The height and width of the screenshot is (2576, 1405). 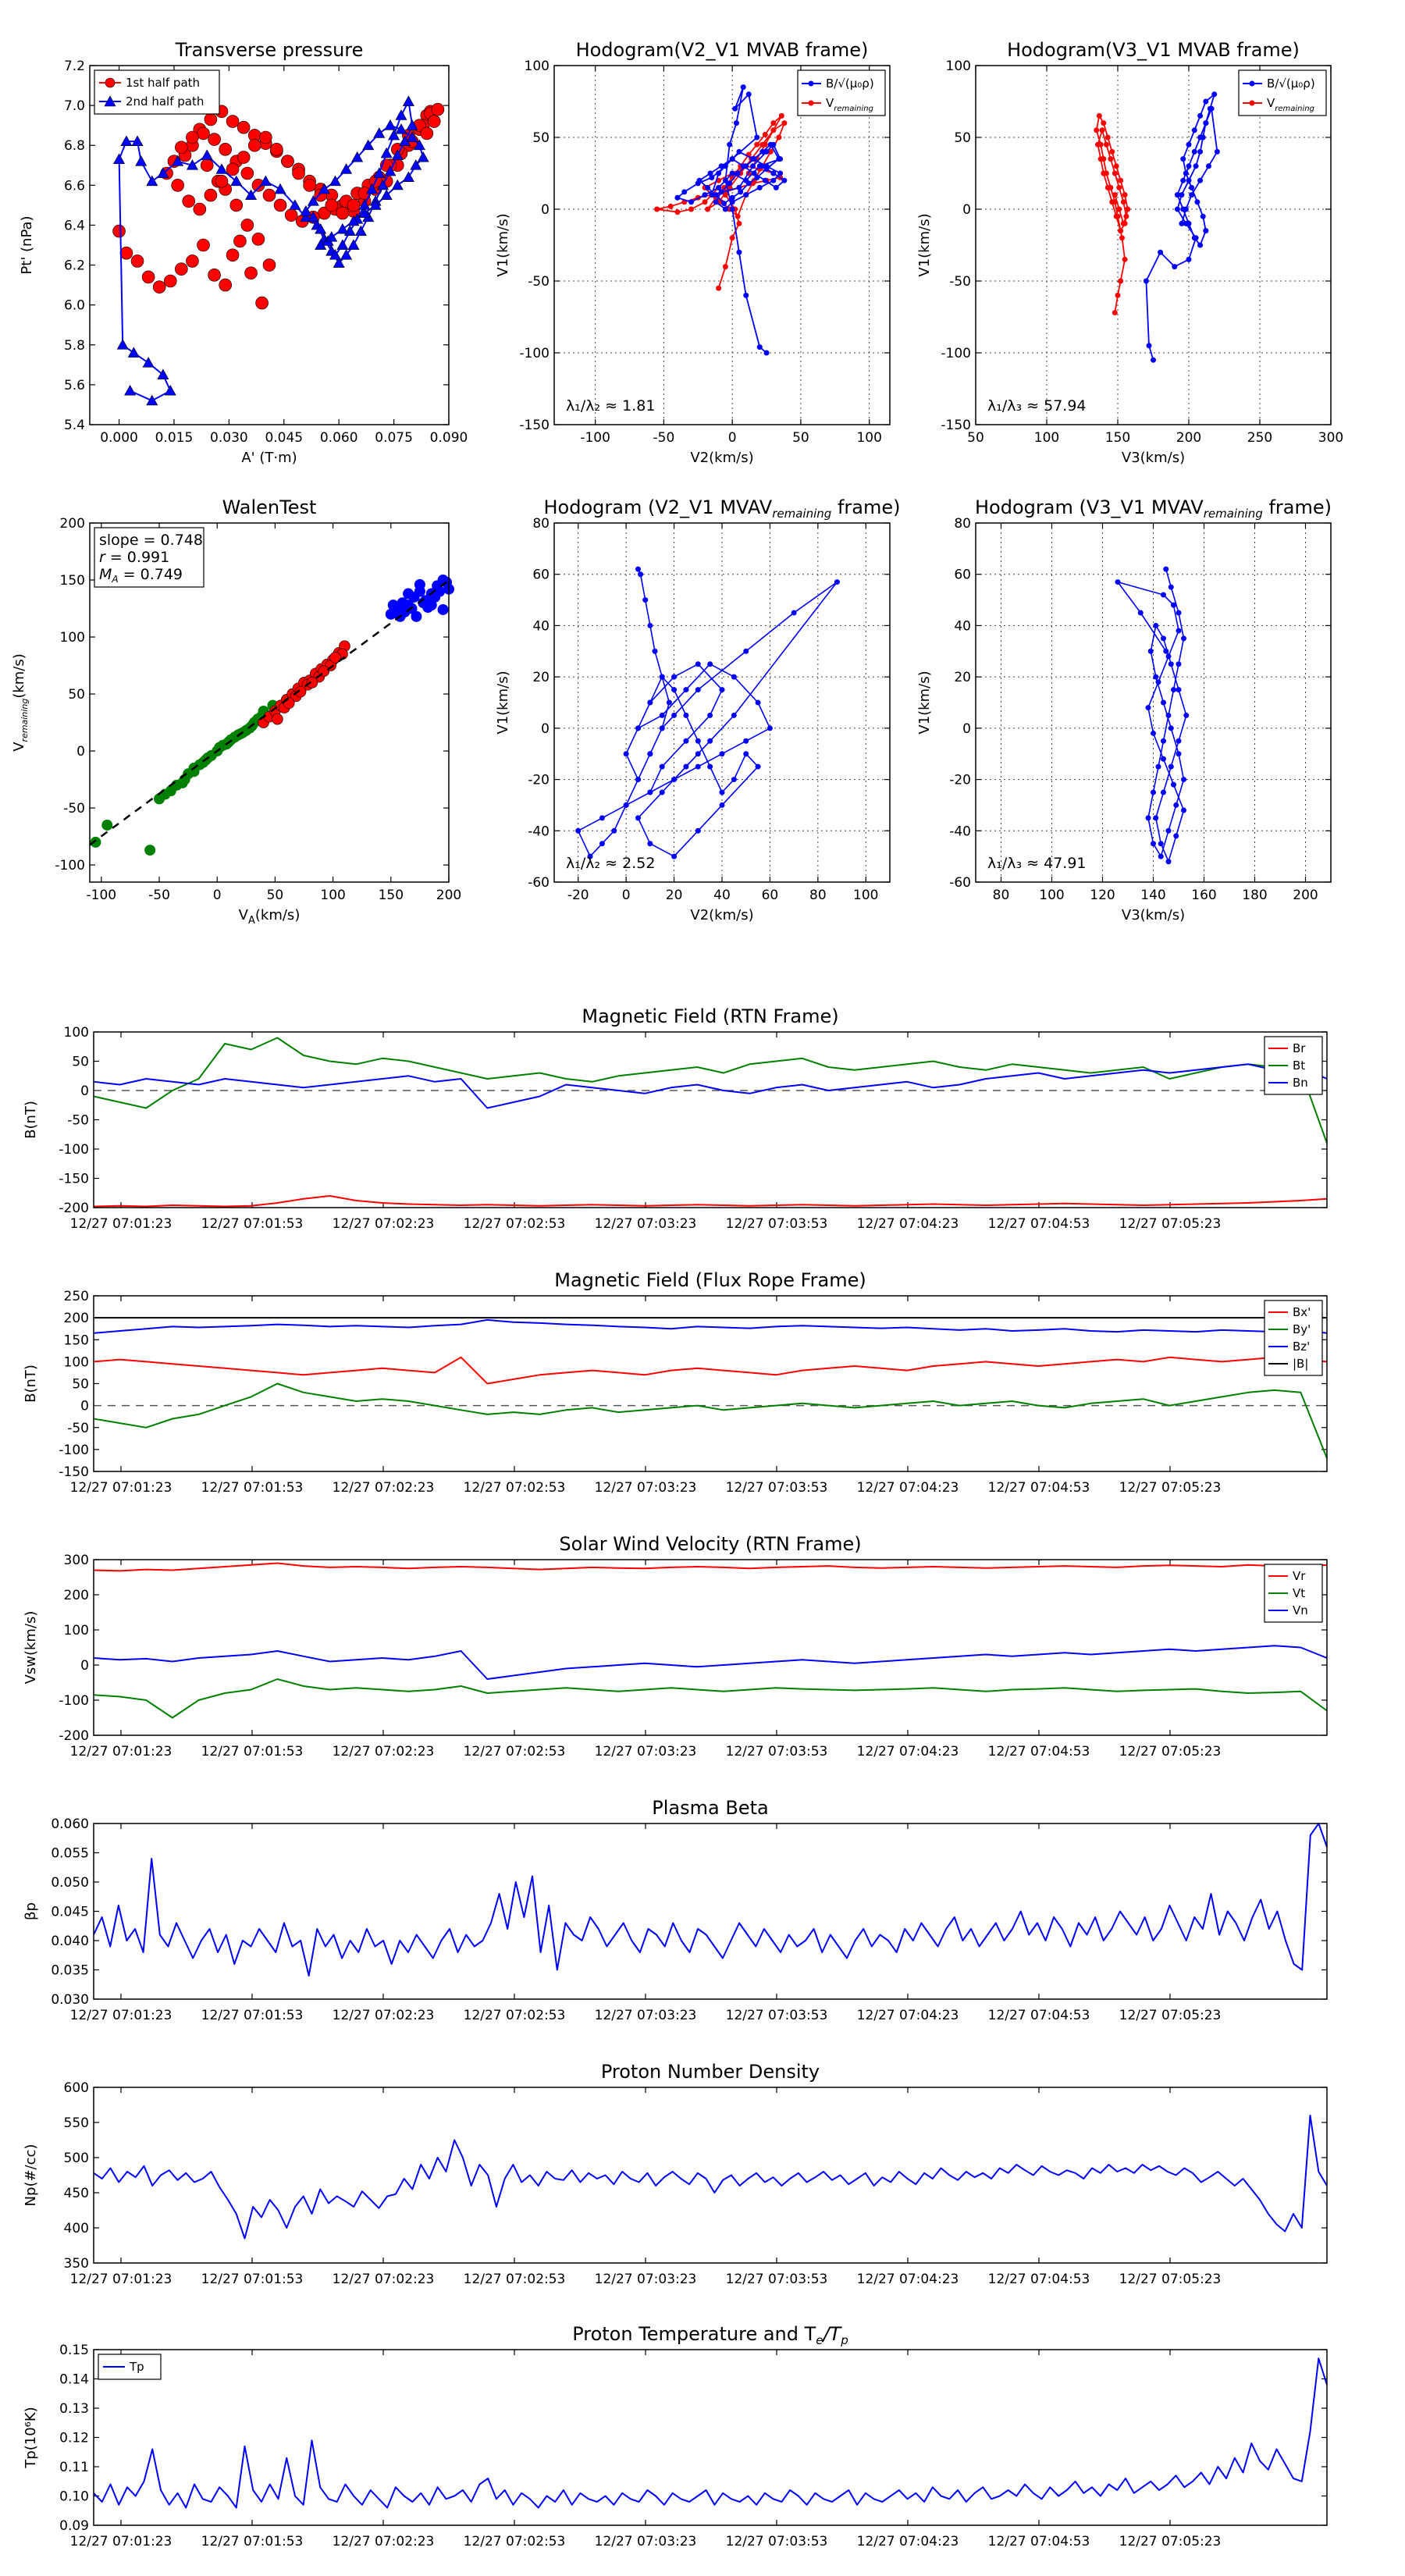 What do you see at coordinates (74, 66) in the screenshot?
I see `y-tick-label: 7.2` at bounding box center [74, 66].